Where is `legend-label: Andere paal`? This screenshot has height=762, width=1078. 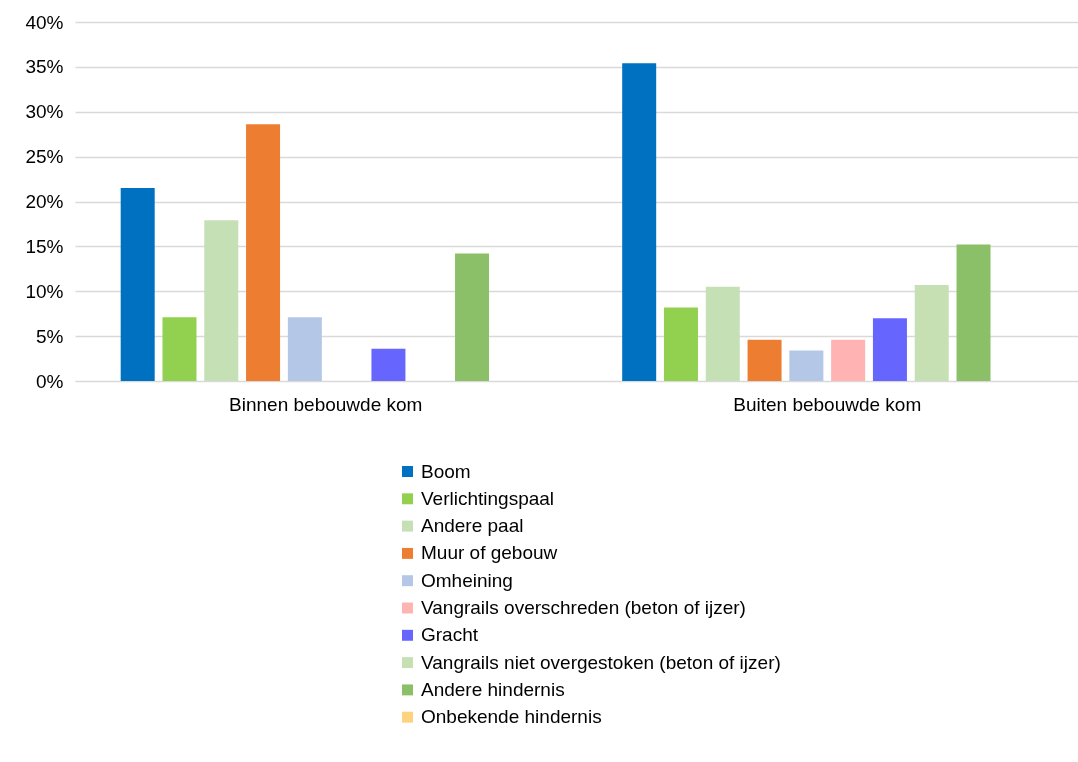 legend-label: Andere paal is located at coordinates (472, 526).